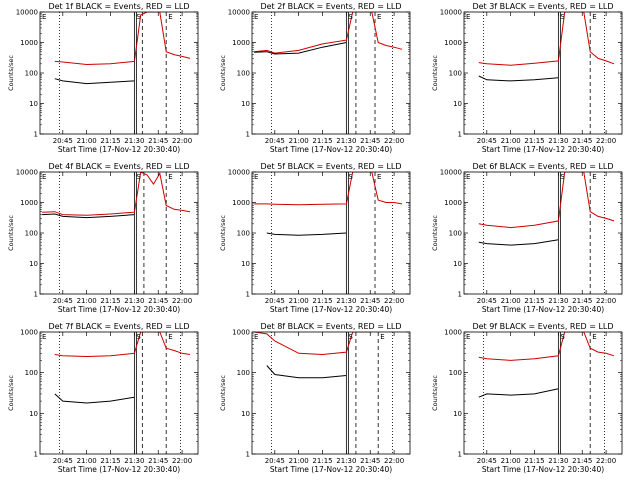 Image resolution: width=640 pixels, height=485 pixels. Describe the element at coordinates (330, 166) in the screenshot. I see `panel-title: Det 5f BLACK = Events, RED = LLD` at that location.